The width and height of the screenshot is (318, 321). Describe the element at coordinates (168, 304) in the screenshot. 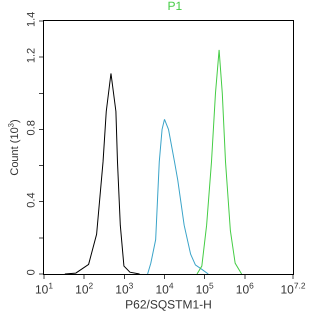

I see `x-axis-title: P62/SQSTM1-H` at that location.